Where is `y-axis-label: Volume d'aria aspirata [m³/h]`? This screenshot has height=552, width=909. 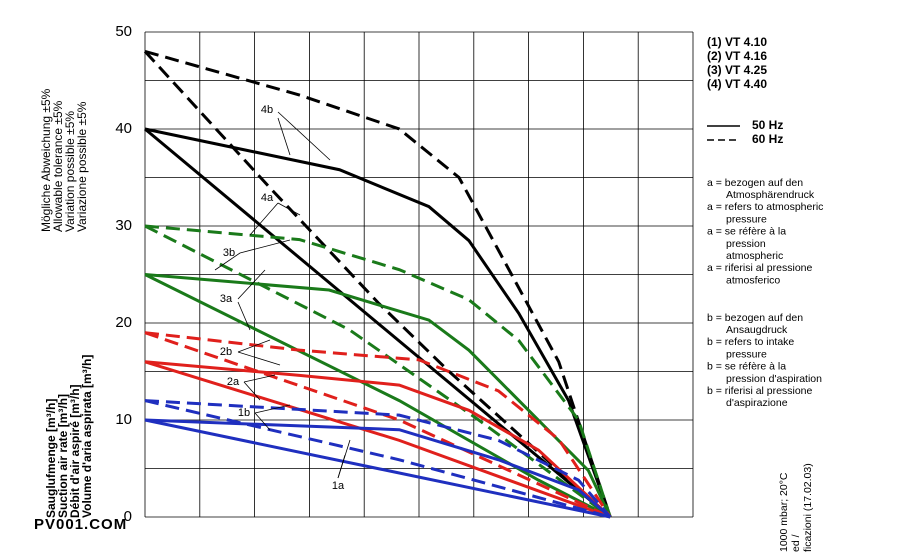 y-axis-label: Volume d'aria aspirata [m³/h] is located at coordinates (87, 436).